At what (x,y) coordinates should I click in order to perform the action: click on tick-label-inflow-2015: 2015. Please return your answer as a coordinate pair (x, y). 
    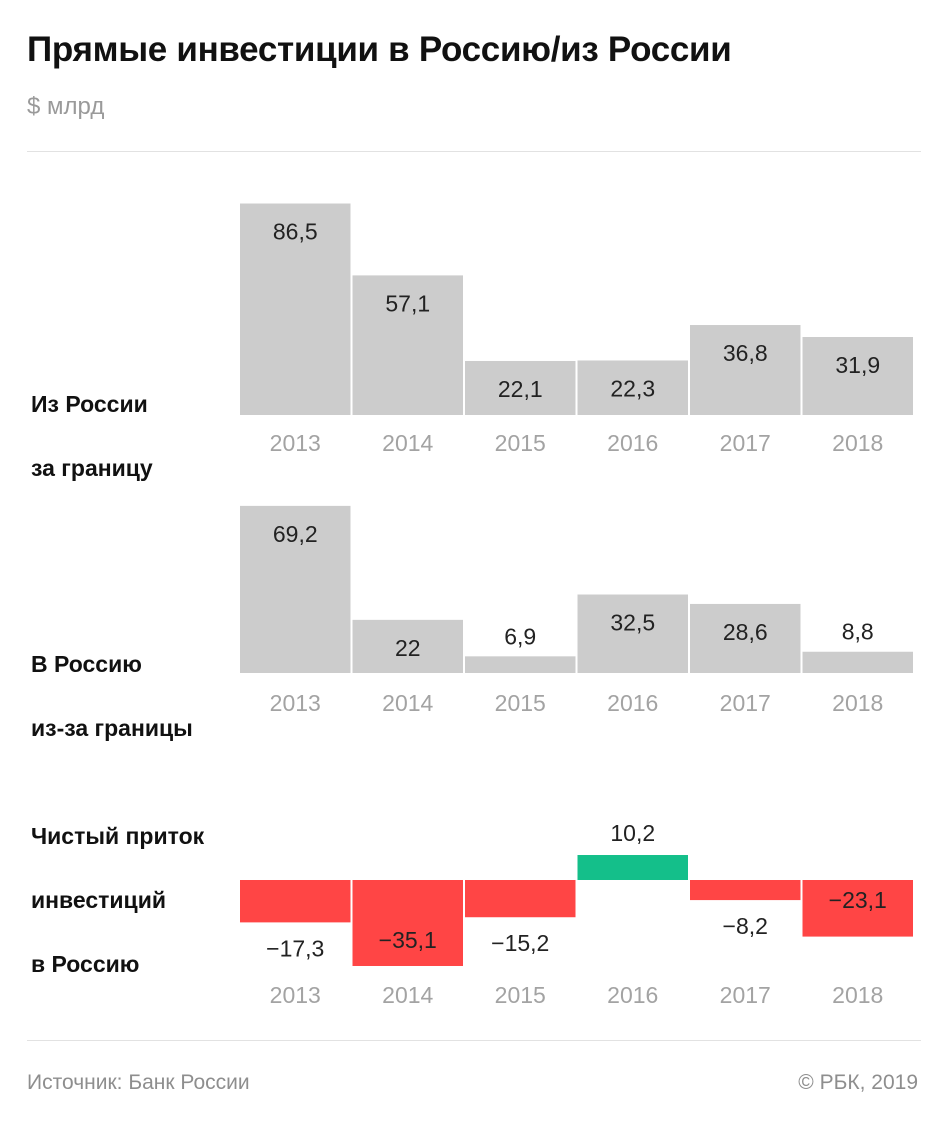
    Looking at the image, I should click on (520, 703).